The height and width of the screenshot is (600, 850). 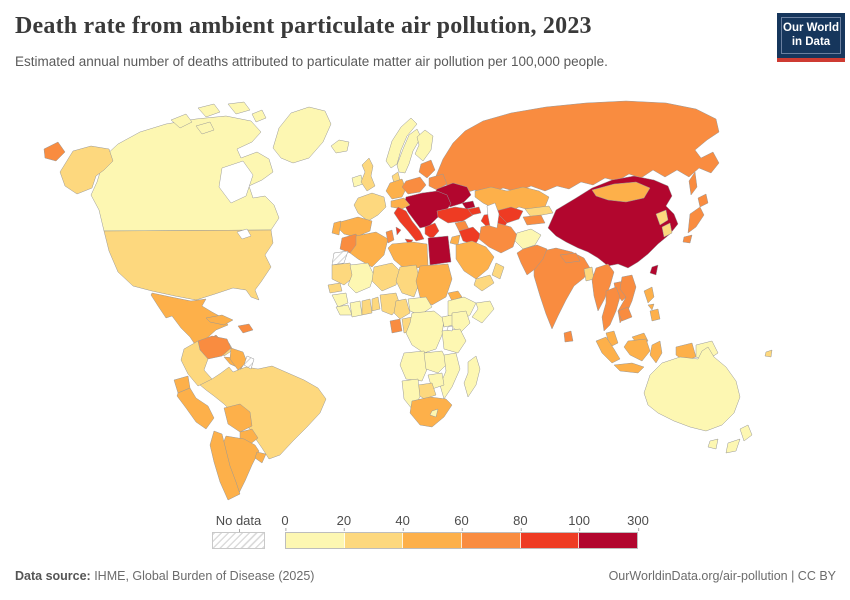 What do you see at coordinates (570, 258) in the screenshot?
I see `country-nepal` at bounding box center [570, 258].